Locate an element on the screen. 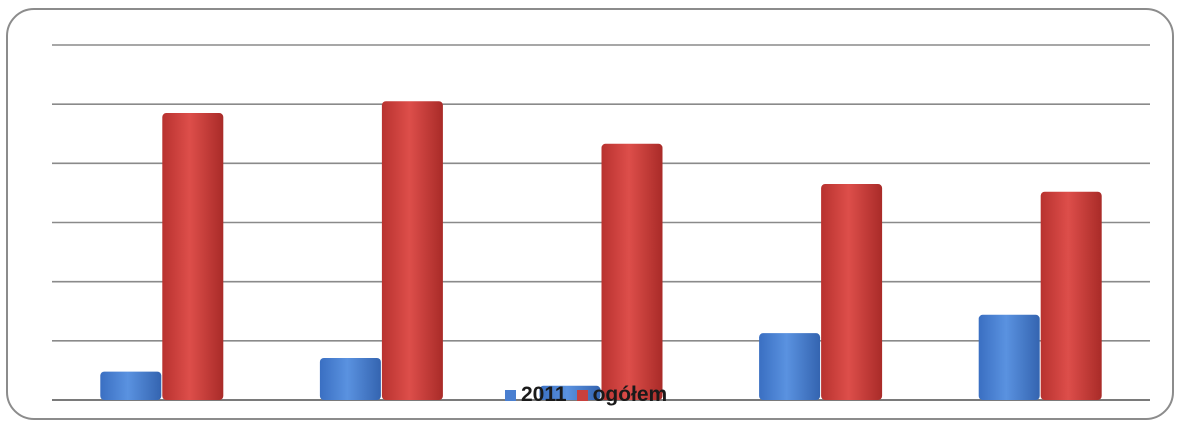 The height and width of the screenshot is (427, 1182). legend-item-2011: 2011 is located at coordinates (536, 395).